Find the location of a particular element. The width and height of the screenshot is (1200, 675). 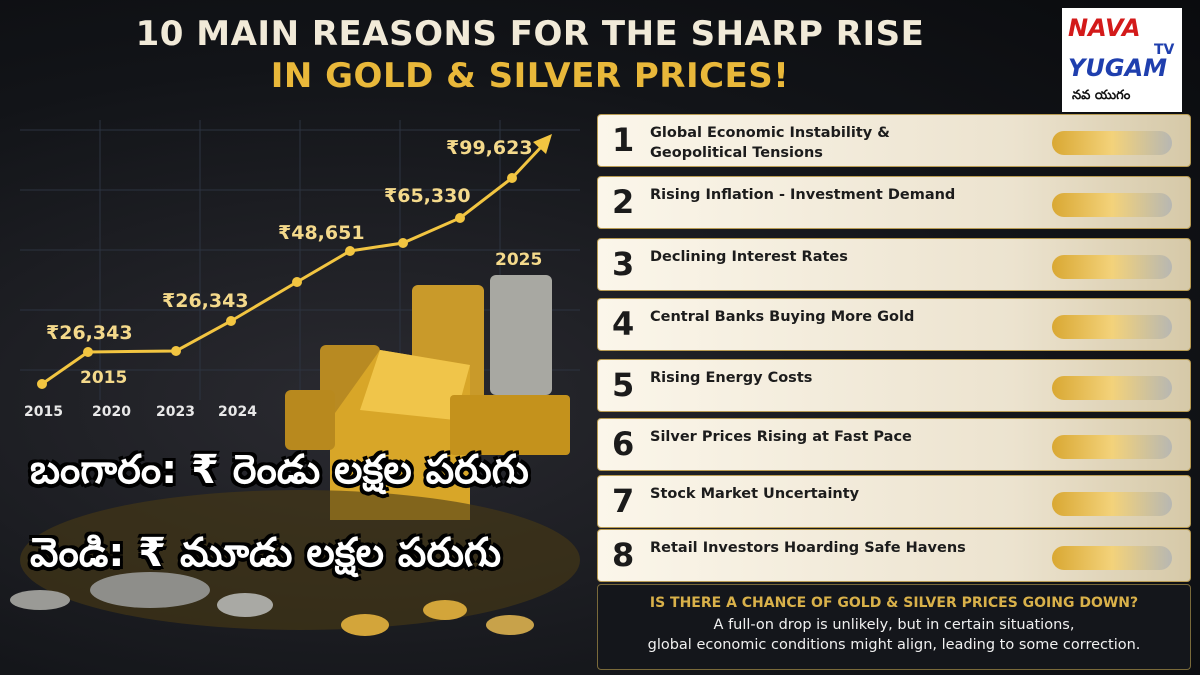

reason-row: 2 Rising Inflation - Investment Demand is located at coordinates (894, 202).